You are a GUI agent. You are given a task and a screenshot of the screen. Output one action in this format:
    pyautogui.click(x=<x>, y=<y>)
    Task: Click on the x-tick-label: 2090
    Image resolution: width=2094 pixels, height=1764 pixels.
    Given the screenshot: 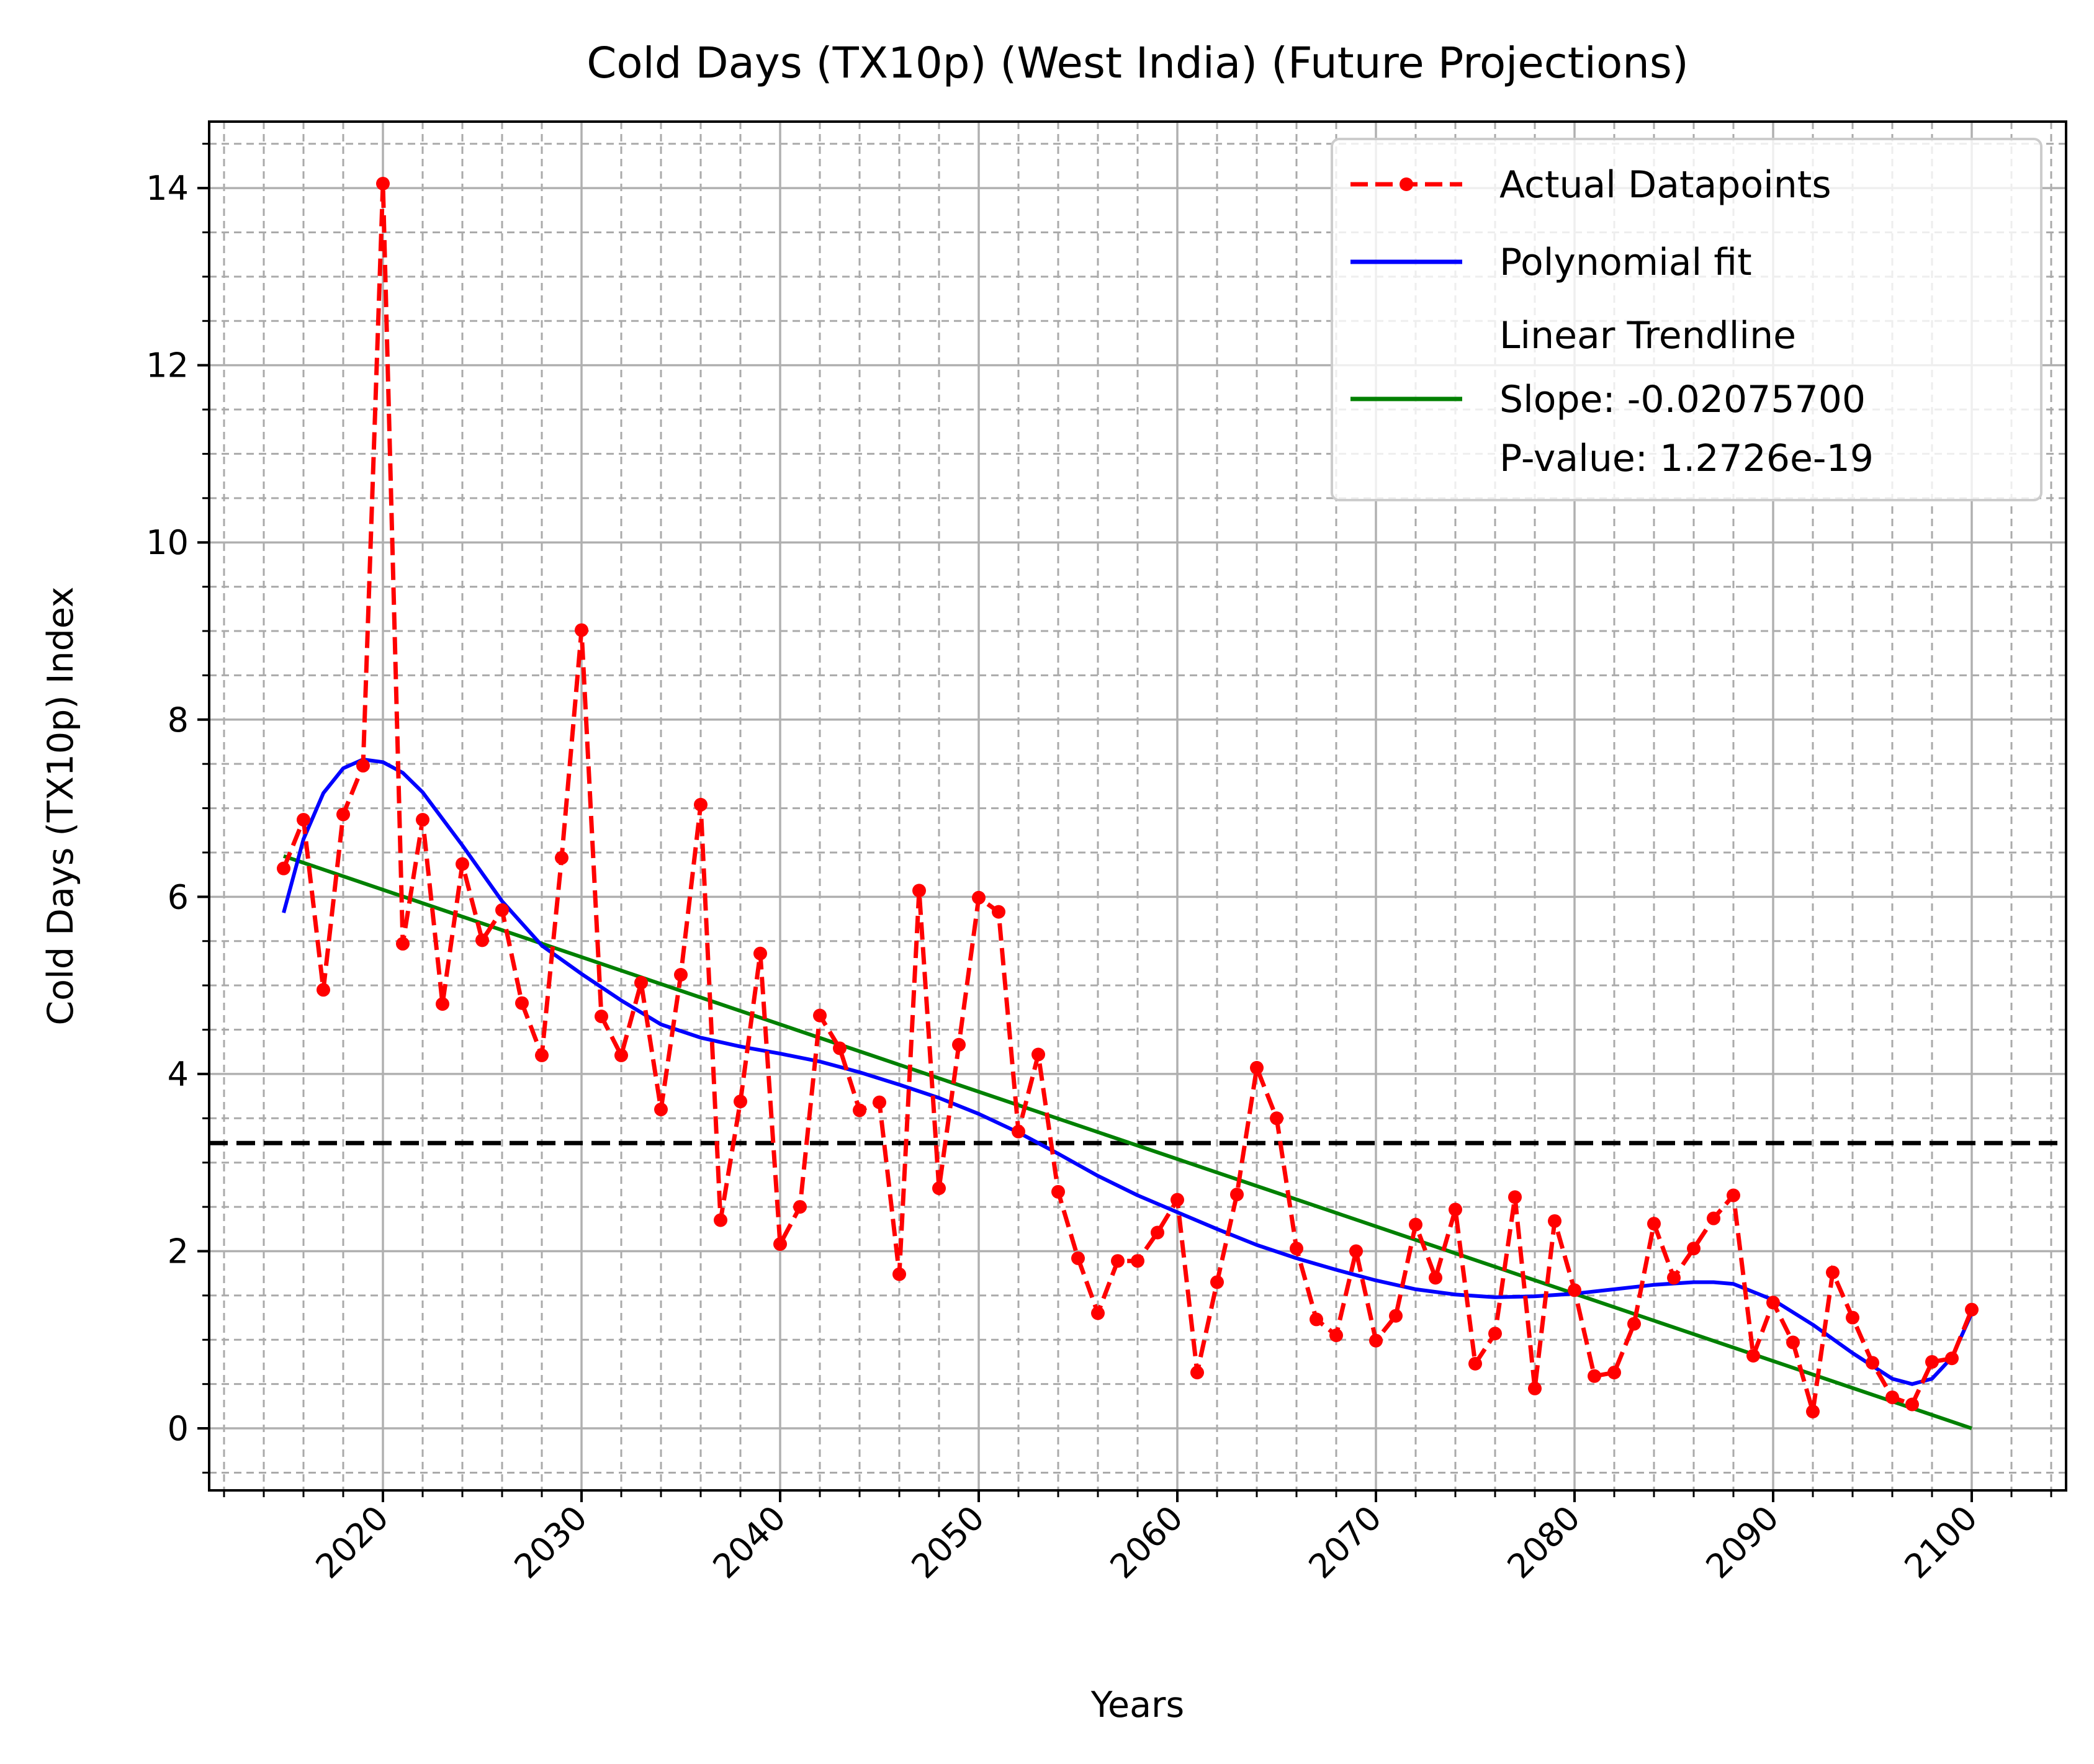 What is the action you would take?
    pyautogui.click(x=1742, y=1542)
    